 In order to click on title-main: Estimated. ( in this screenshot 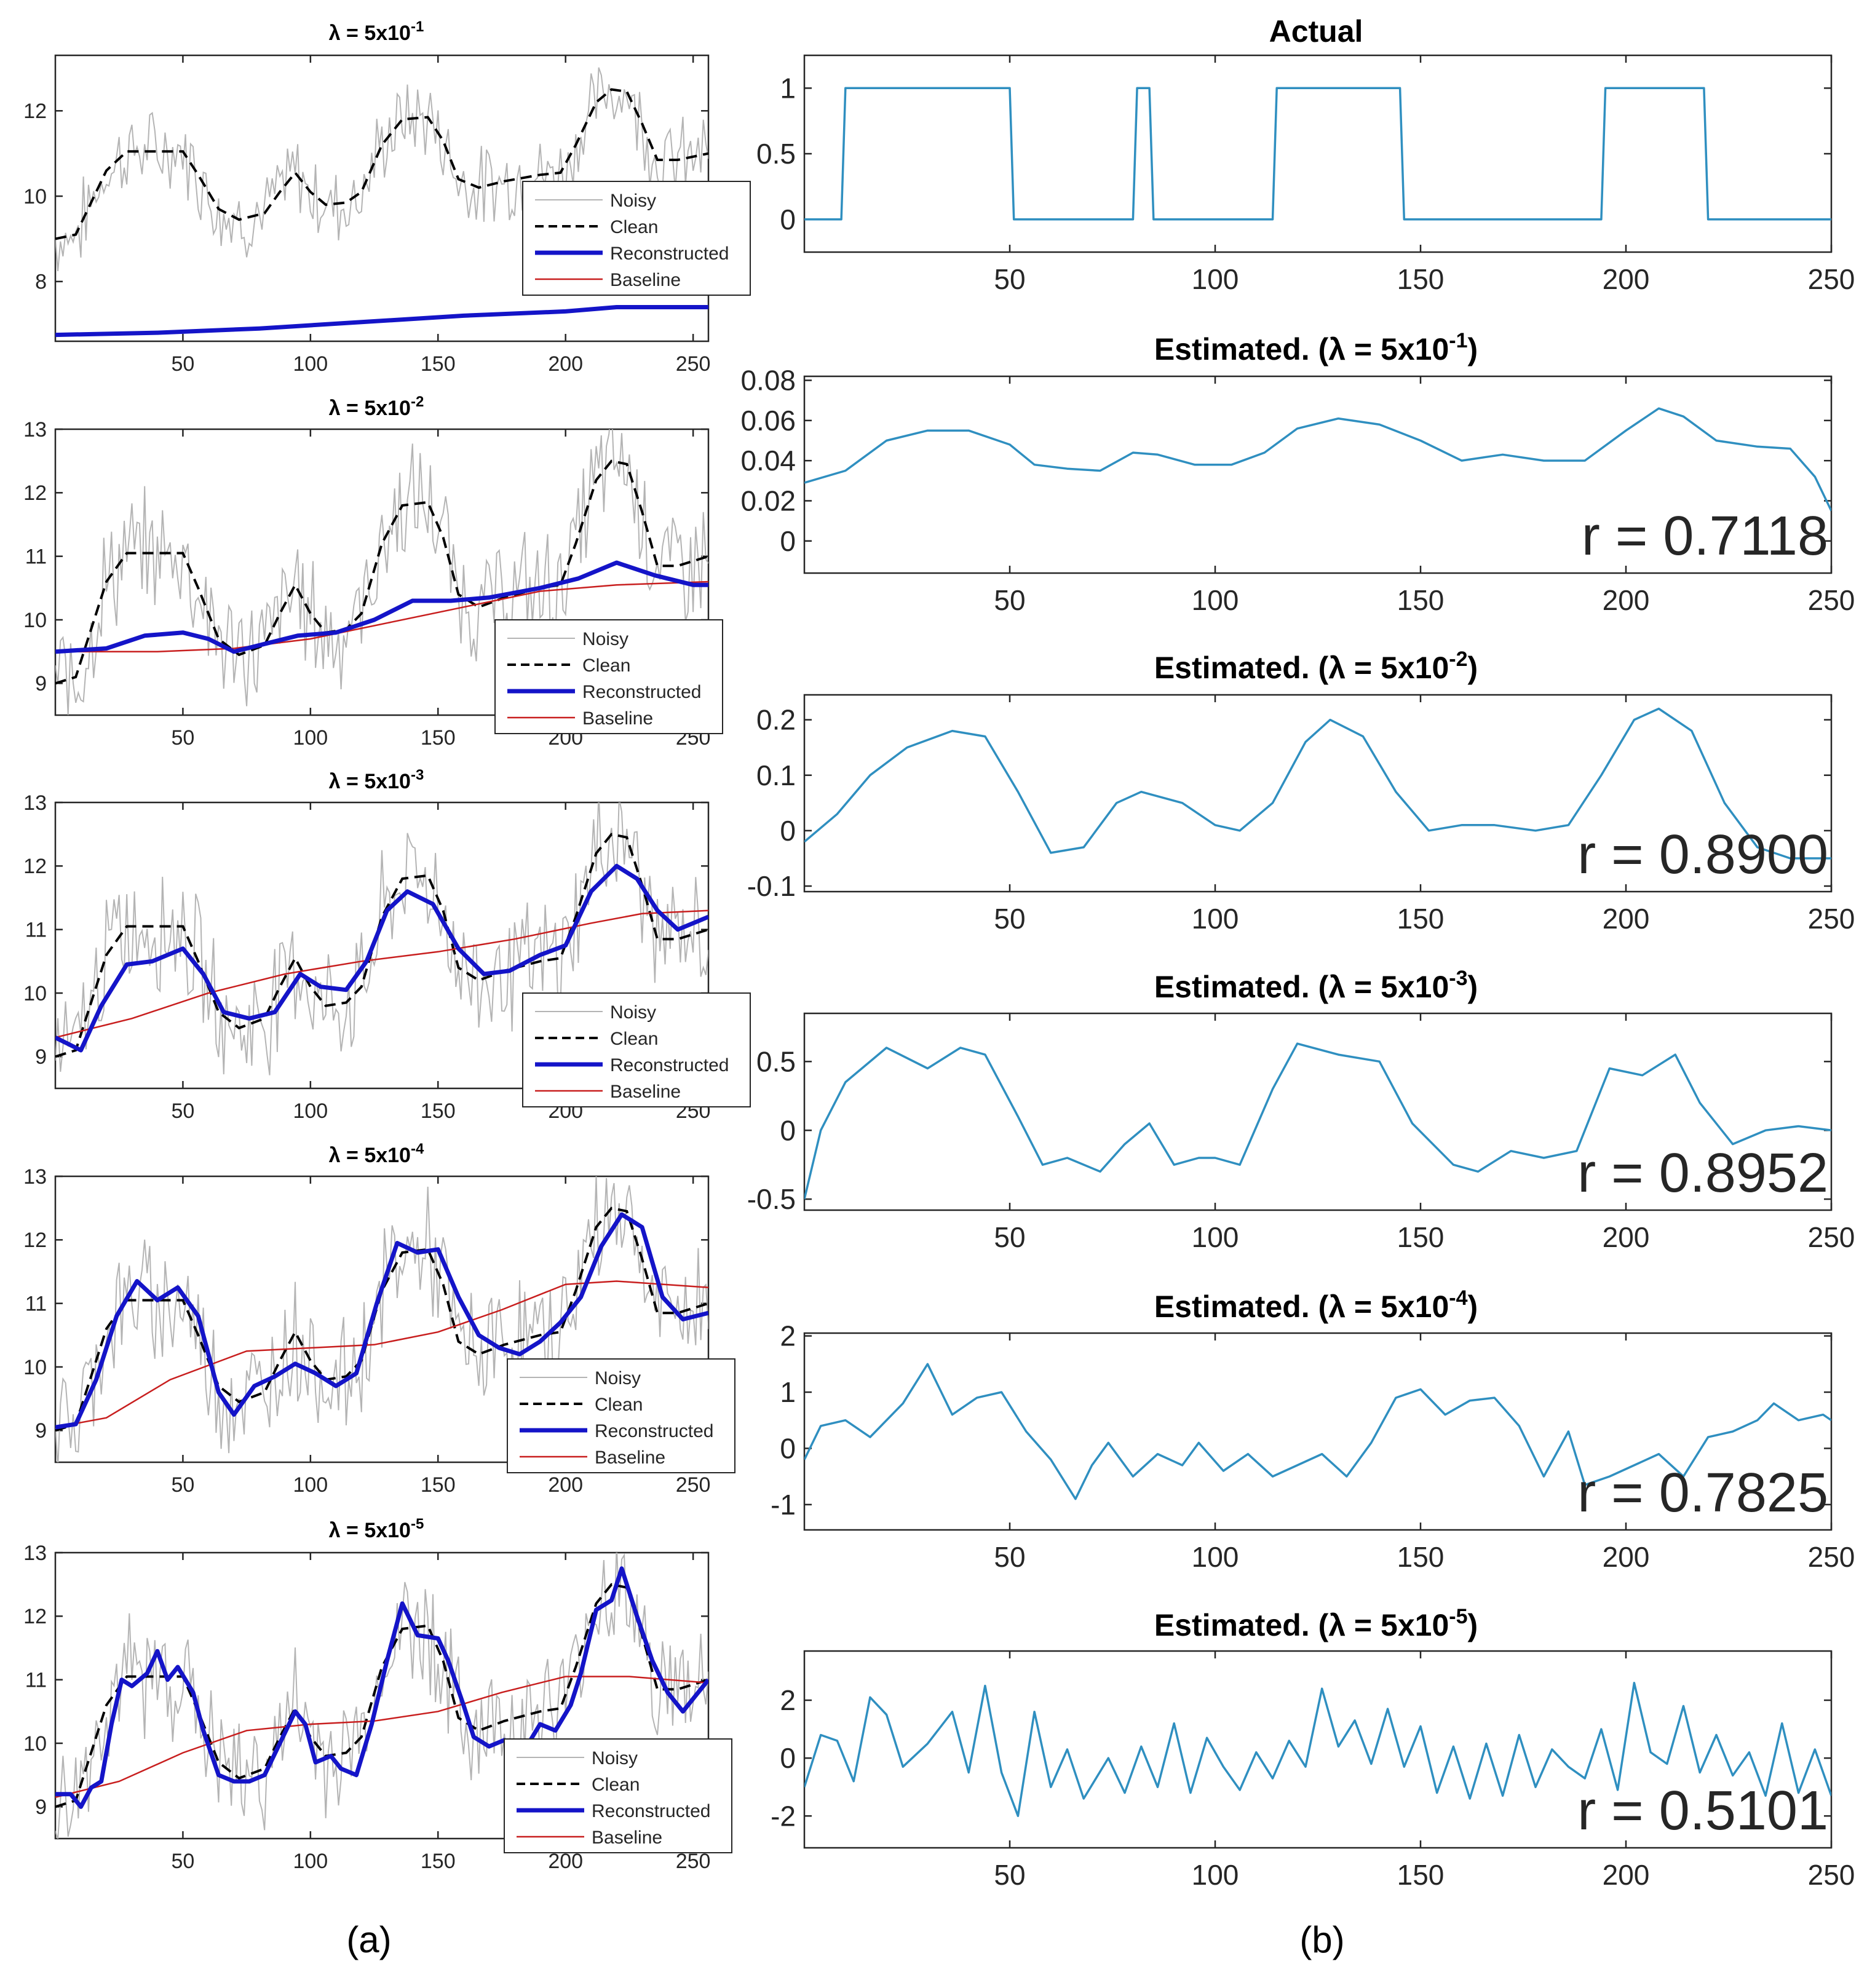, I will do `click(1241, 349)`.